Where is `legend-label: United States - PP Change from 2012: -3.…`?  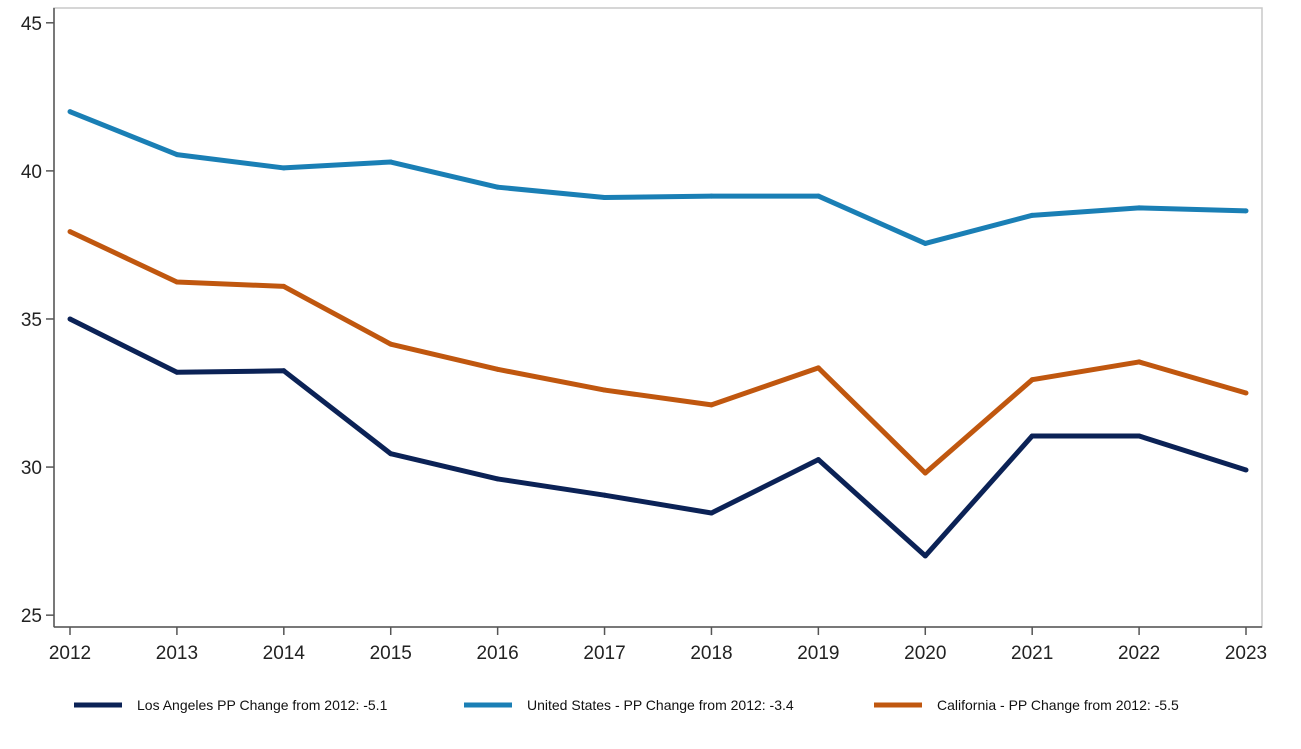
legend-label: United States - PP Change from 2012: -3.… is located at coordinates (660, 705).